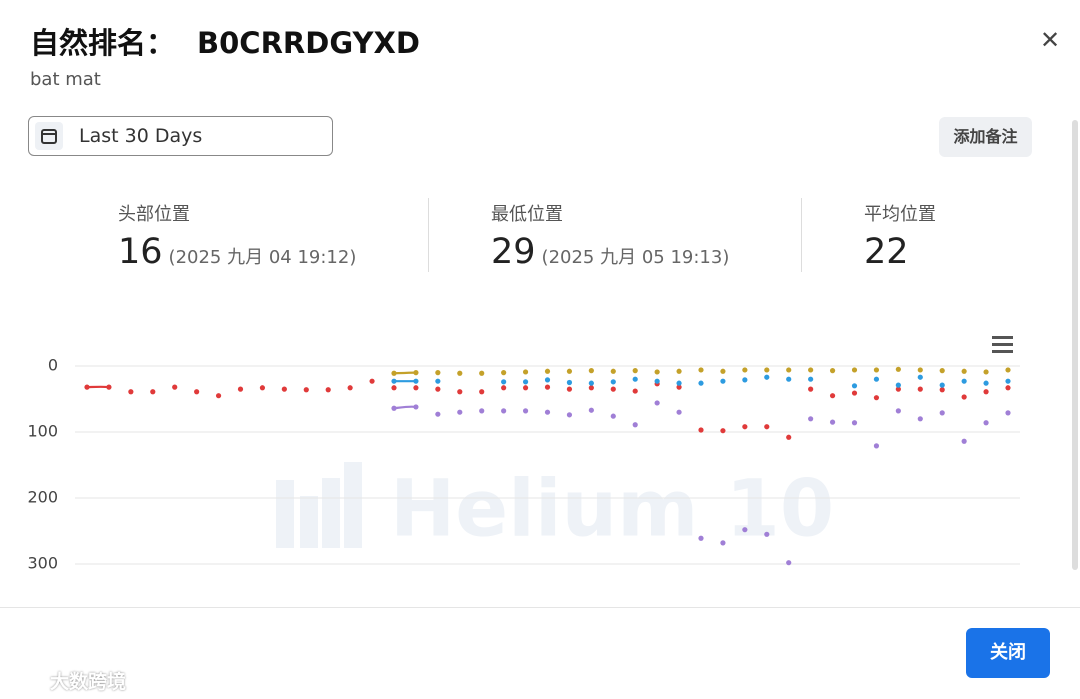 This screenshot has height=699, width=1080. I want to click on subtitle: bat mat, so click(65, 79).